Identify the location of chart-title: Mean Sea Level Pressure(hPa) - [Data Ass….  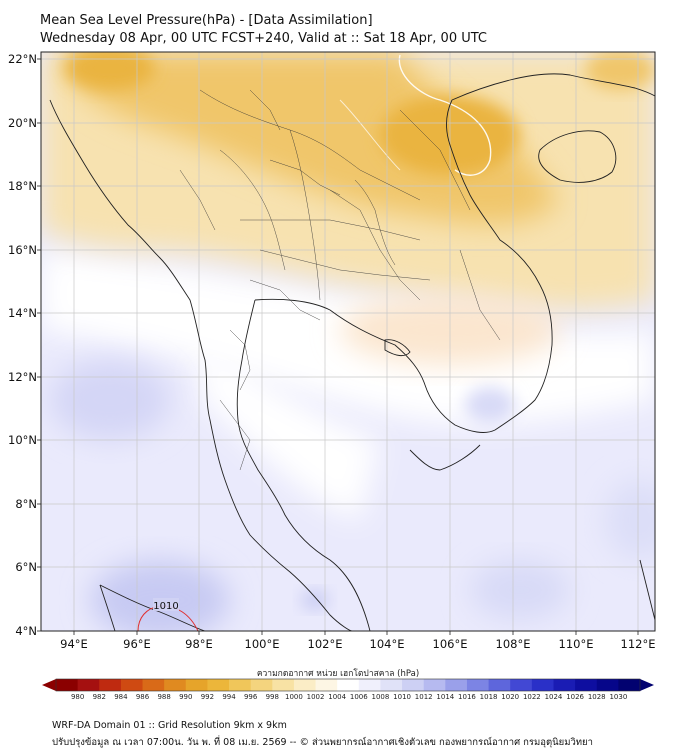
(206, 20).